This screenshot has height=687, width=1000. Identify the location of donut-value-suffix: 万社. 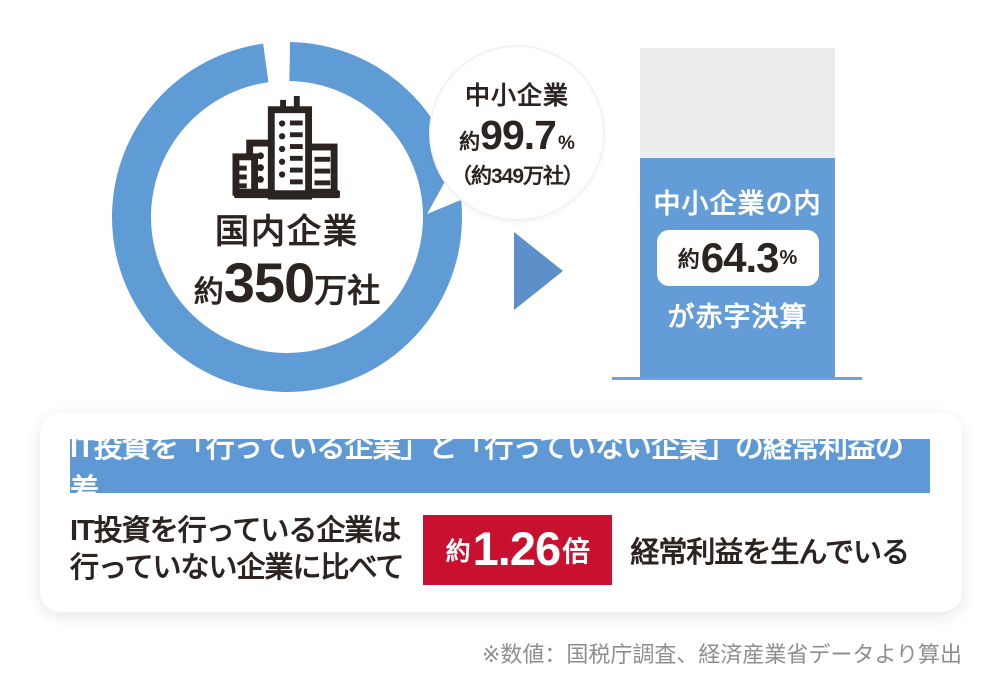
(347, 290).